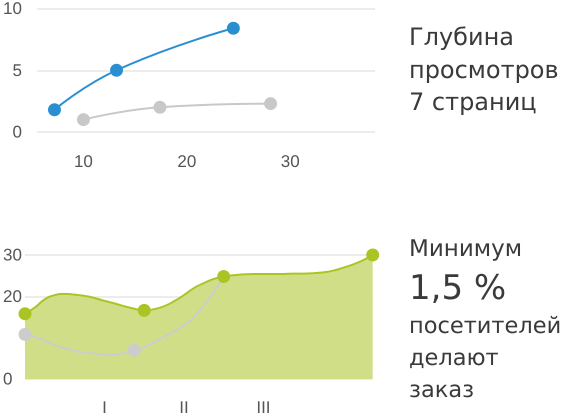  I want to click on y-tick-label: 5, so click(17, 70).